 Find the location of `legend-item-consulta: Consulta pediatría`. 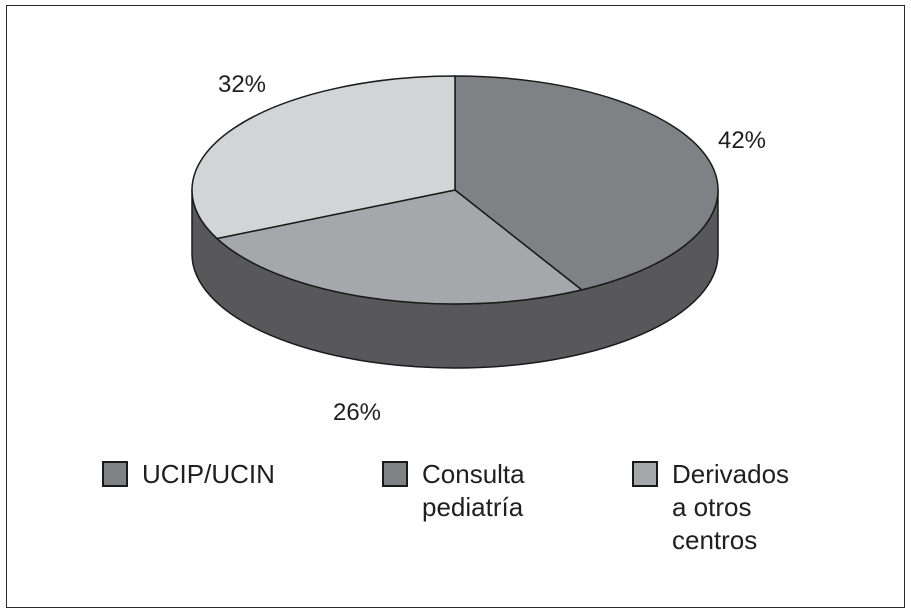

legend-item-consulta: Consulta pediatría is located at coordinates (453, 491).